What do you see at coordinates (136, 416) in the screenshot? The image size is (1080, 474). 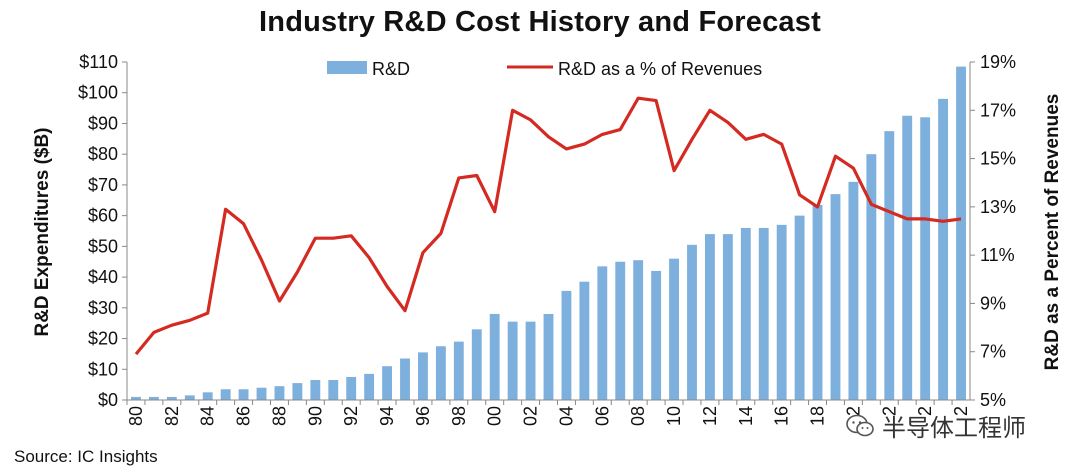 I see `x-tick-label: 80` at bounding box center [136, 416].